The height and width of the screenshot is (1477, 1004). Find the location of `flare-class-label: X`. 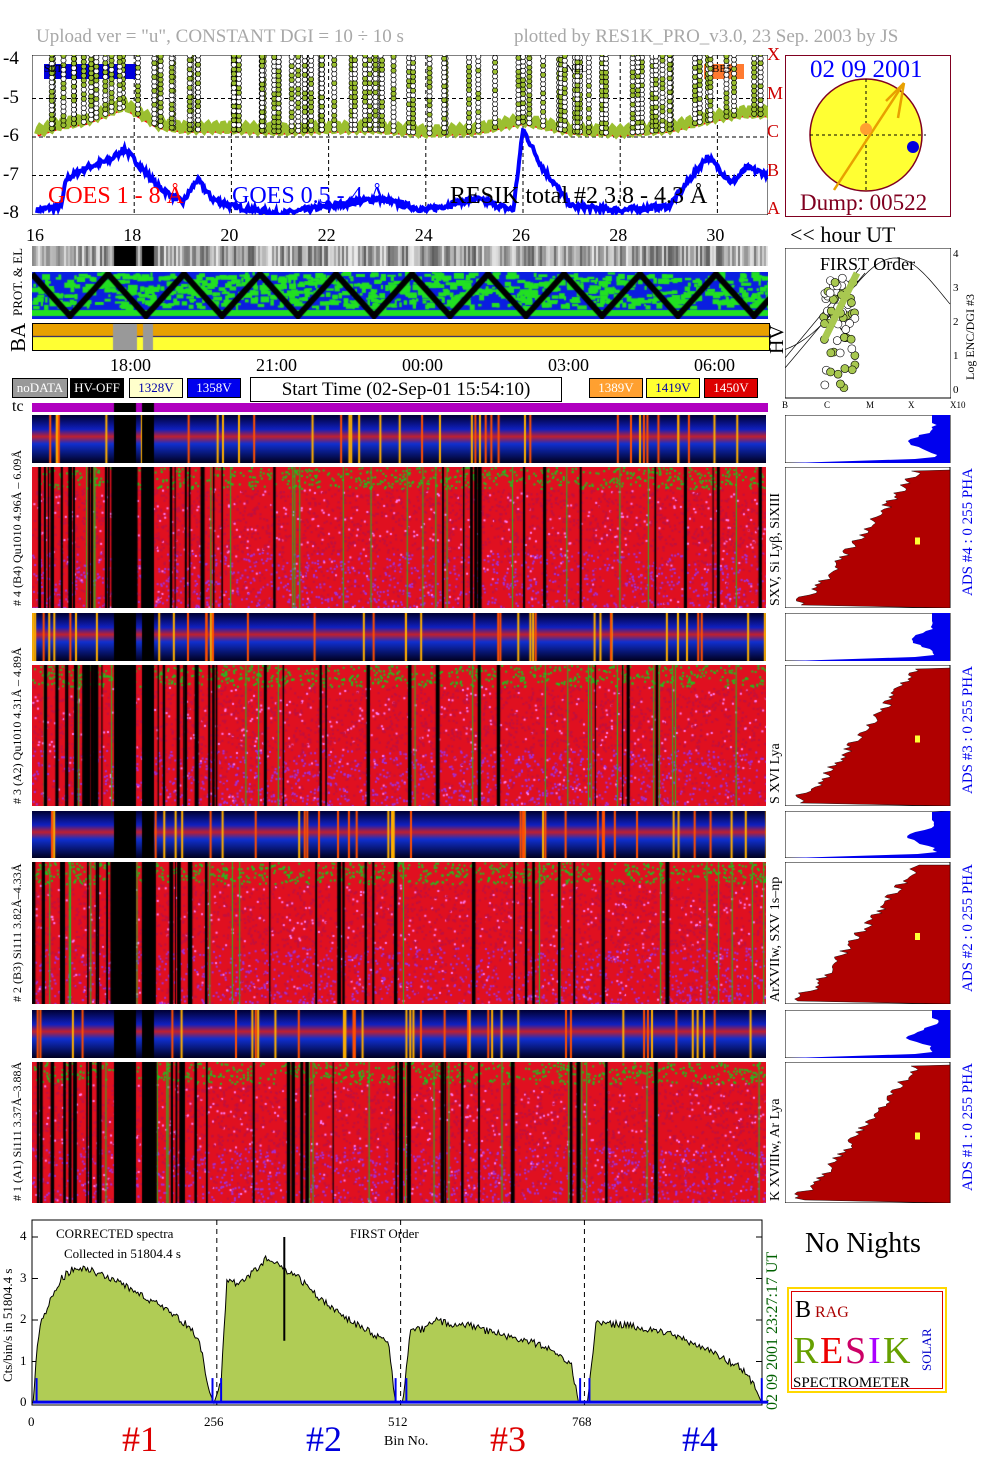

flare-class-label: X is located at coordinates (773, 54).